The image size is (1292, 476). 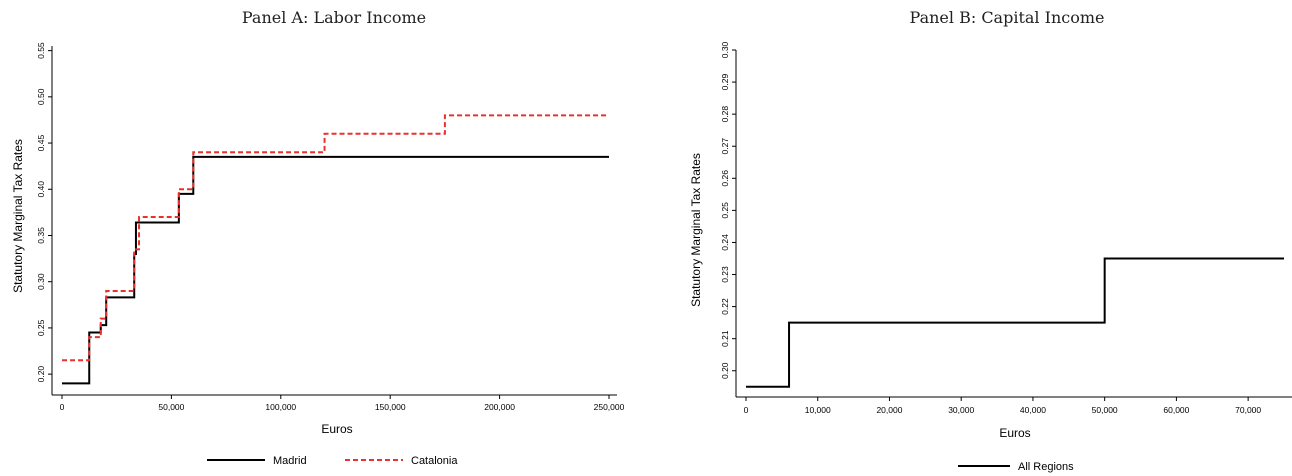 What do you see at coordinates (336, 429) in the screenshot?
I see `panel-a-x-axis-label: Euros` at bounding box center [336, 429].